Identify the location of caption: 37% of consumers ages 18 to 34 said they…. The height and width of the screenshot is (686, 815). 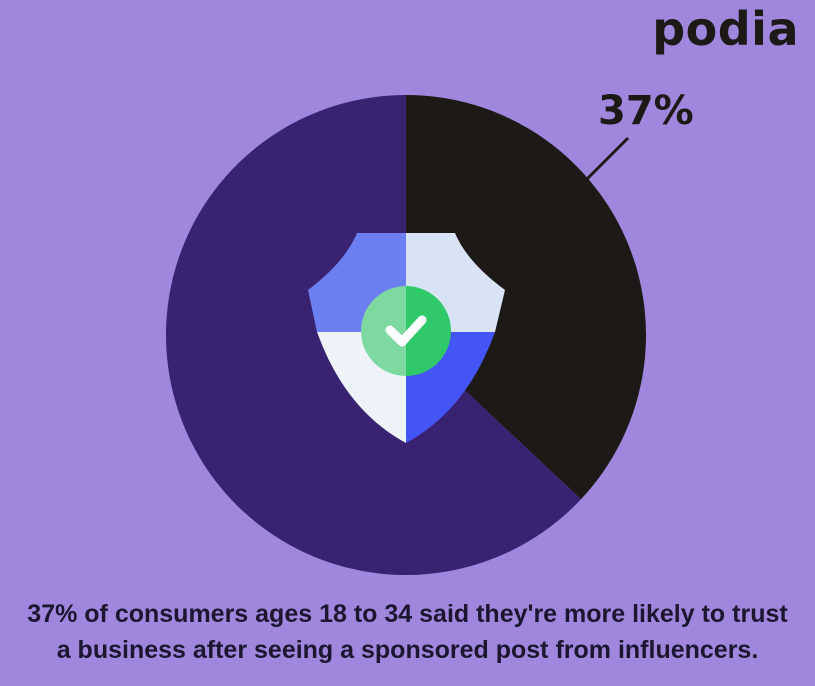
(407, 632).